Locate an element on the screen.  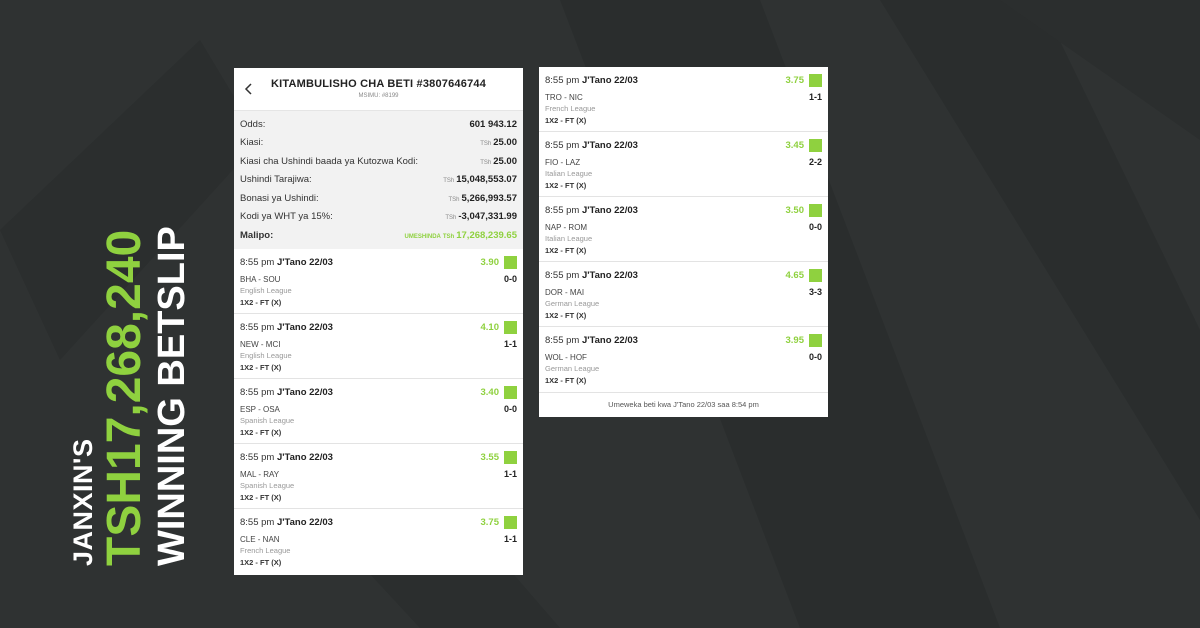
summary-value: TSh -3,047,331.99 is located at coordinates (481, 216).